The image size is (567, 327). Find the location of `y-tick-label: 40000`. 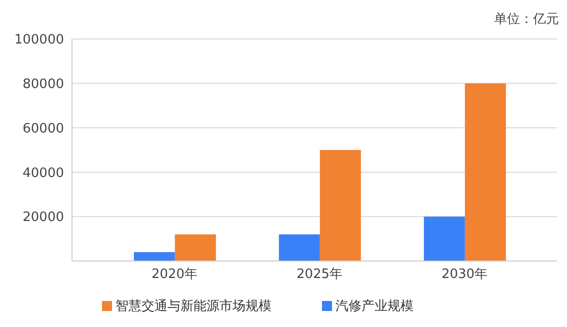

y-tick-label: 40000 is located at coordinates (43, 173).